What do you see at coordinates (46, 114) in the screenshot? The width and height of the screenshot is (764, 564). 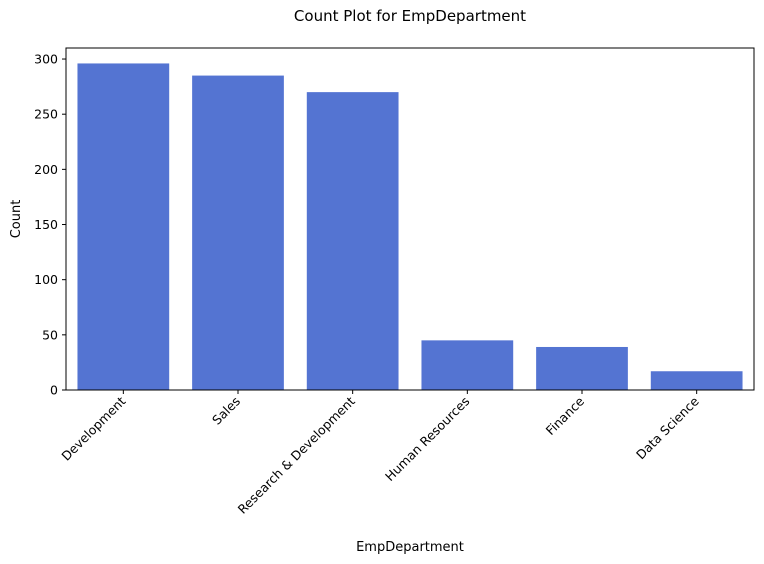 I see `y-tick-label-5: 250` at bounding box center [46, 114].